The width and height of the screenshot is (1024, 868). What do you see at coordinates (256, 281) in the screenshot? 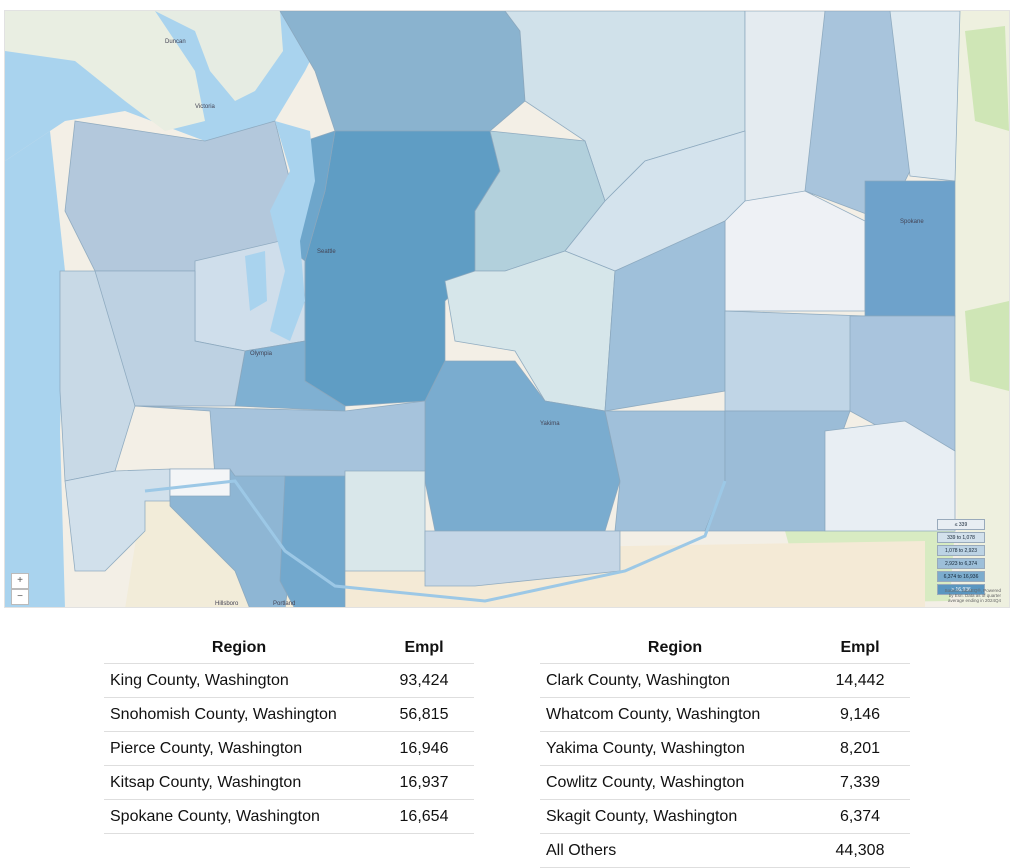
I see `hood-canal` at bounding box center [256, 281].